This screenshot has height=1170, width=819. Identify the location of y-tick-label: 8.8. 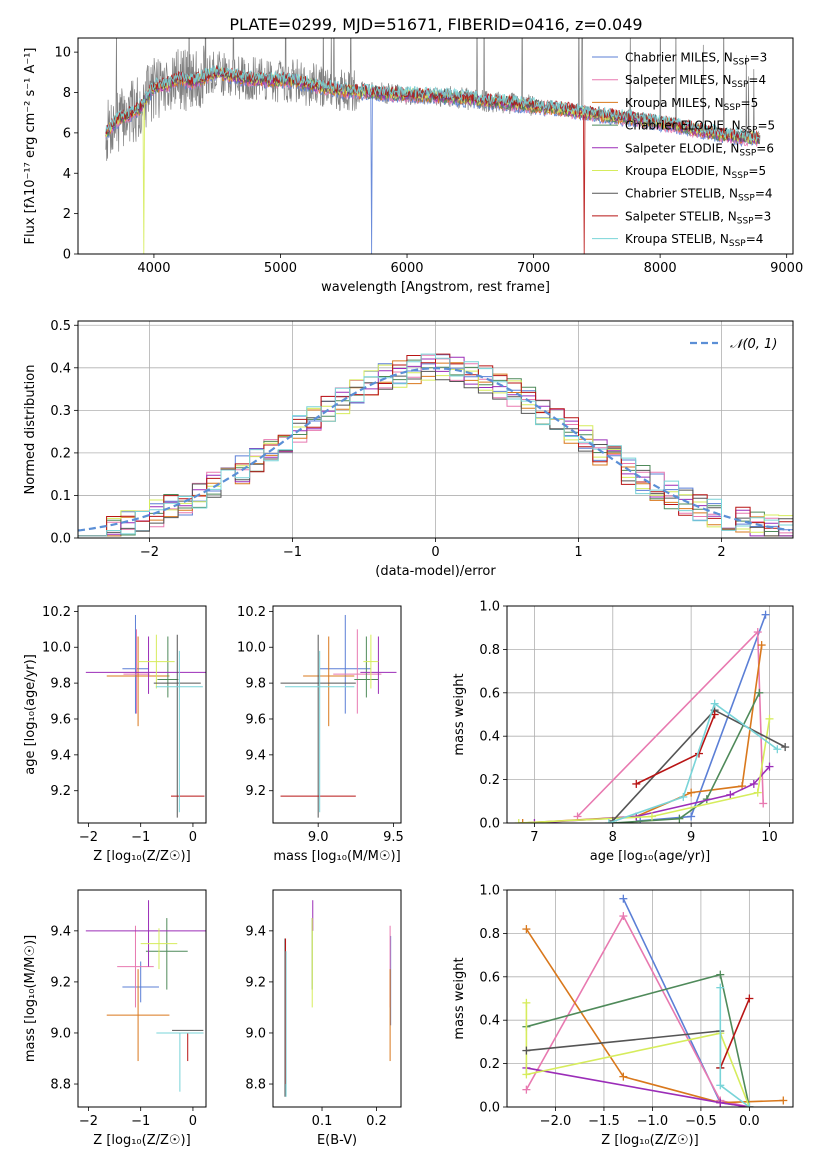
(60, 1085).